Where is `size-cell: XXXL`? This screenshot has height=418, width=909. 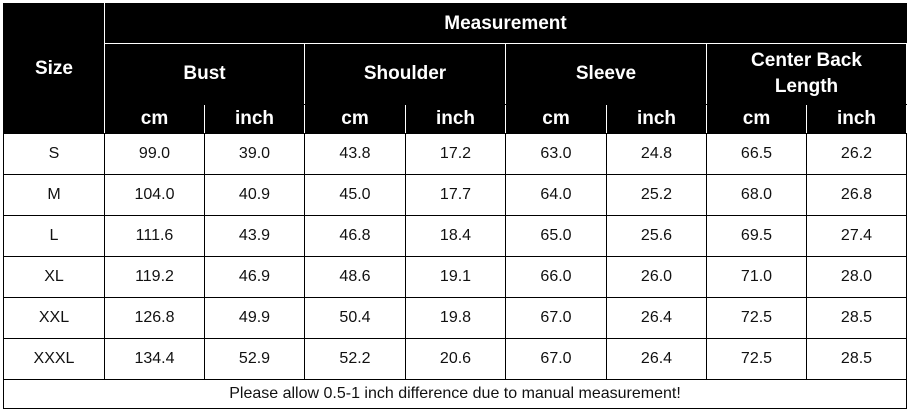 size-cell: XXXL is located at coordinates (54, 359).